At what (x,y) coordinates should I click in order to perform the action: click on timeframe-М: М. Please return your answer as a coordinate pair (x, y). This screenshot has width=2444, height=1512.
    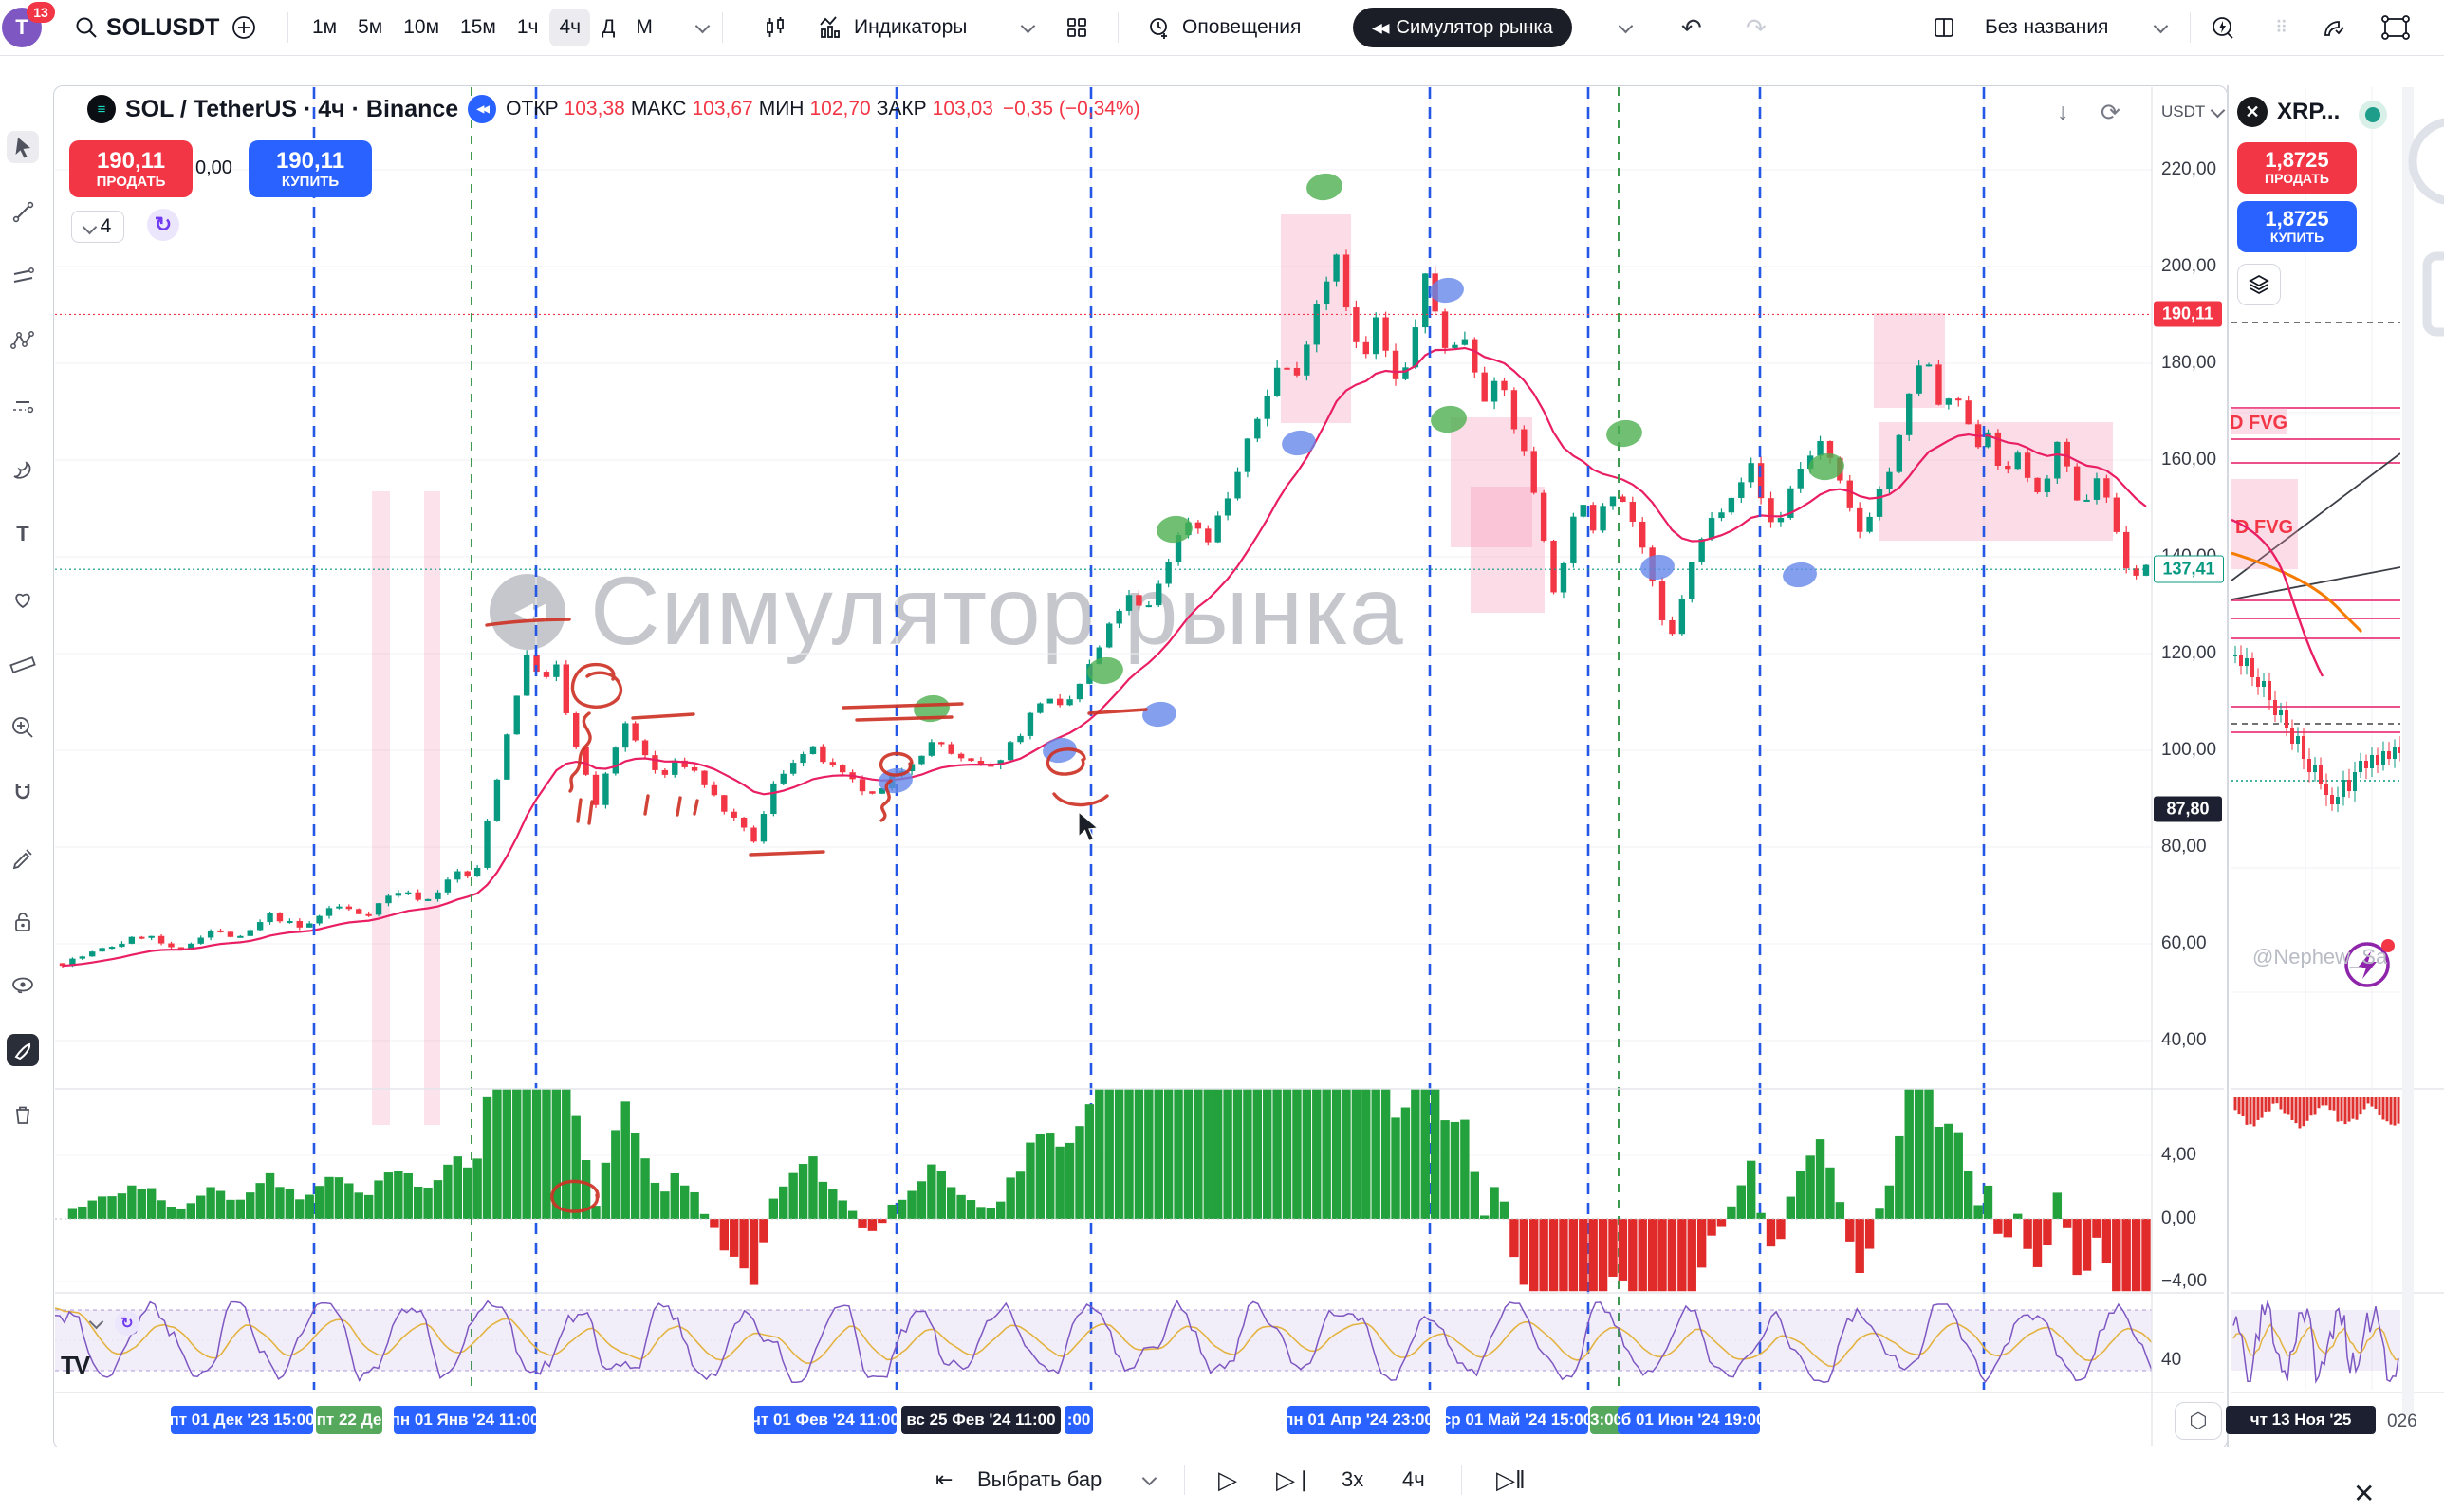
    Looking at the image, I should click on (644, 27).